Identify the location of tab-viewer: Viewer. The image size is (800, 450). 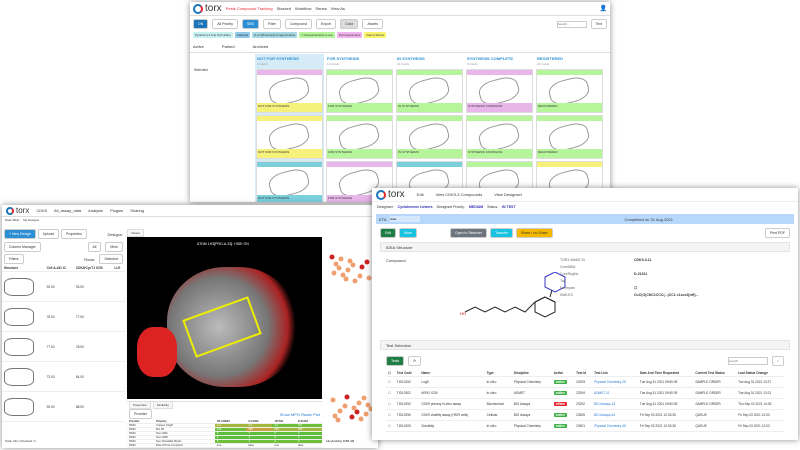
(136, 232).